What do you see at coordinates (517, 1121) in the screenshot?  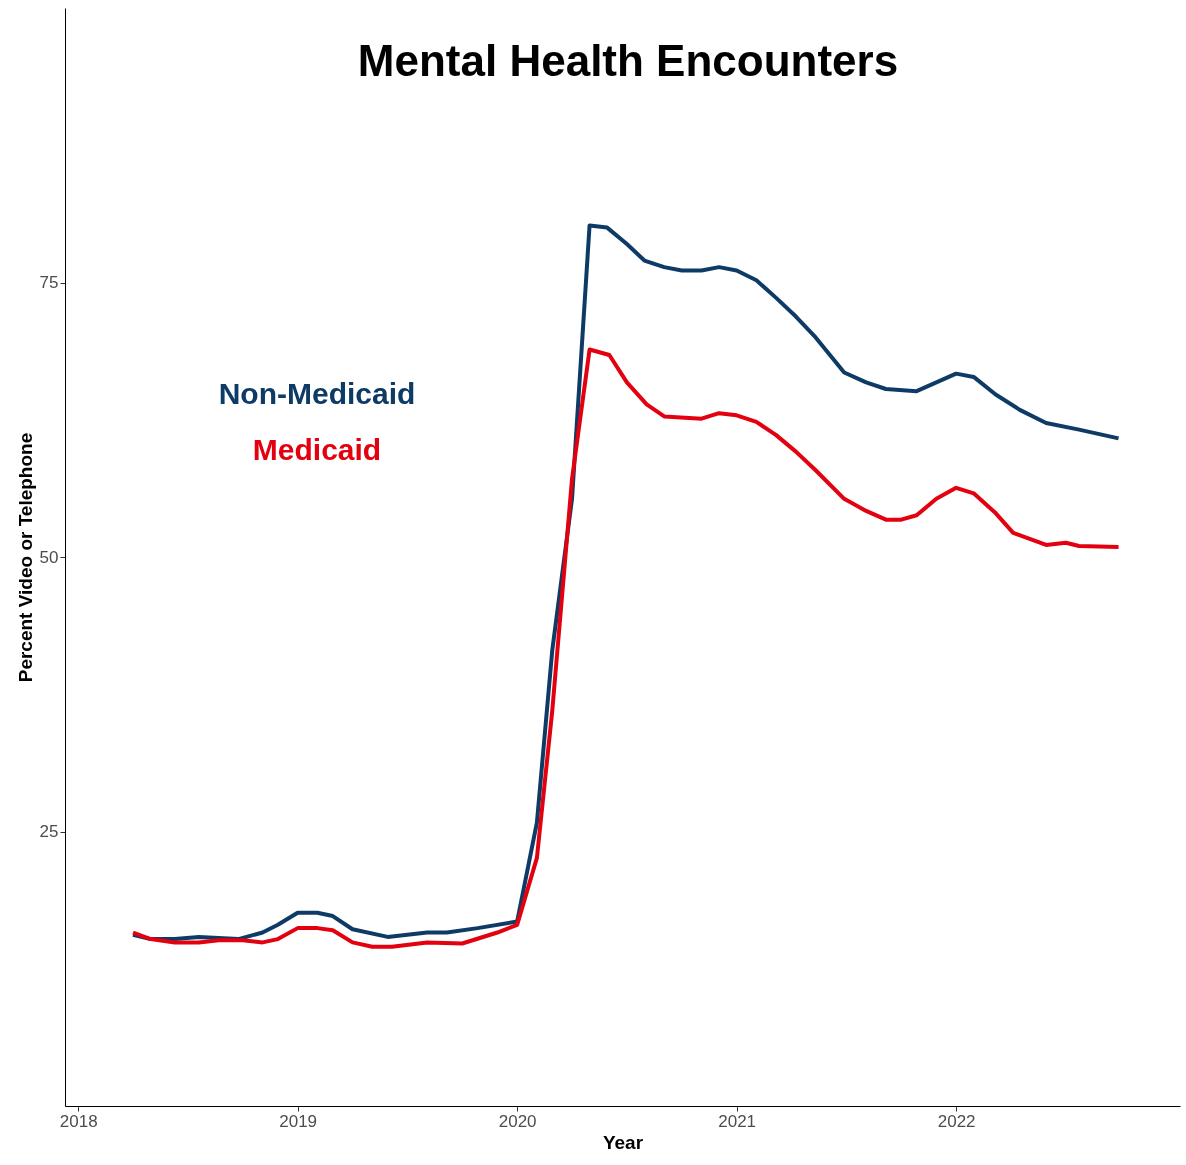 I see `x-tick-label: 2020` at bounding box center [517, 1121].